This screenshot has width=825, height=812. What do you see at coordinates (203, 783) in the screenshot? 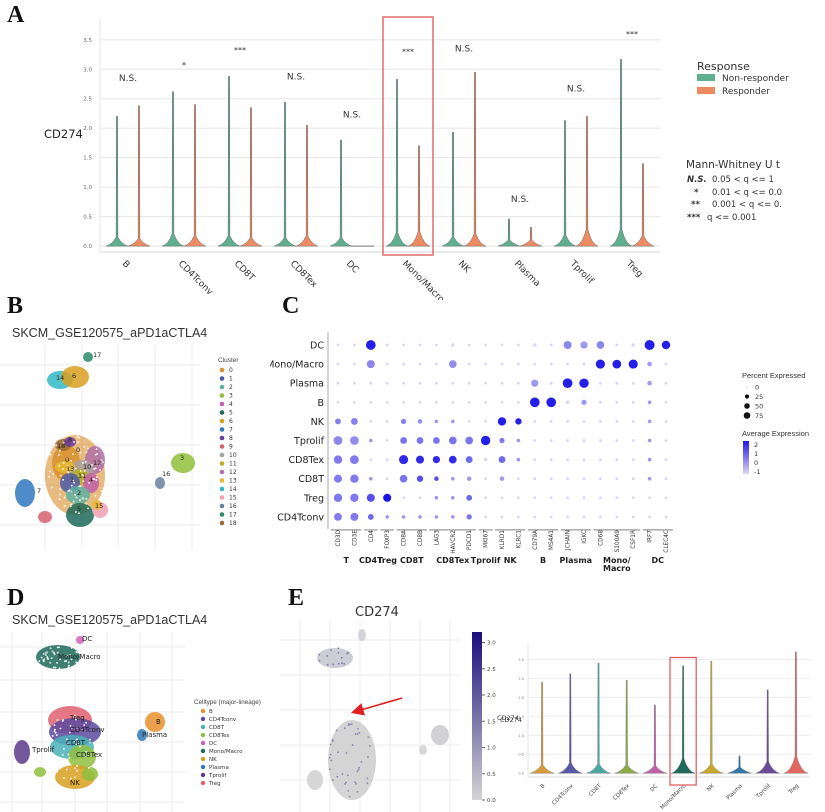
I see `celltype-legend-dot-treg` at bounding box center [203, 783].